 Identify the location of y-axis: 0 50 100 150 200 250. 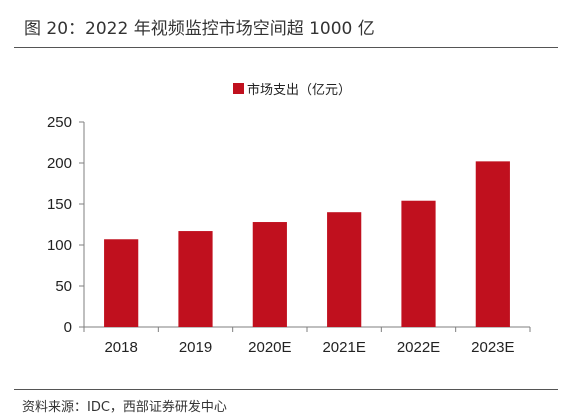
(66, 225).